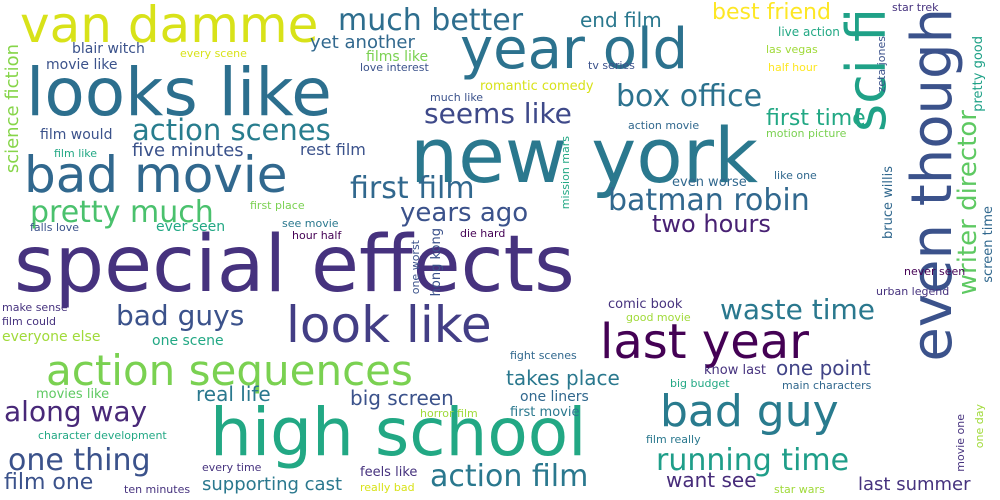 Image resolution: width=1000 pixels, height=500 pixels. What do you see at coordinates (749, 411) in the screenshot?
I see `word-bad-guy: bad guy` at bounding box center [749, 411].